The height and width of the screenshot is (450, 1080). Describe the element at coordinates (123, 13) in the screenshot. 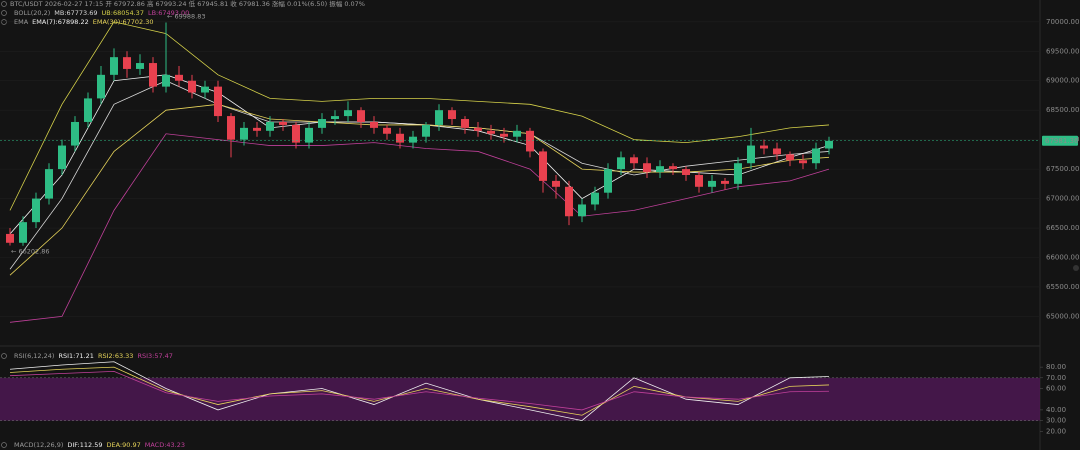

I see `legend-item: UB:68054.37` at that location.